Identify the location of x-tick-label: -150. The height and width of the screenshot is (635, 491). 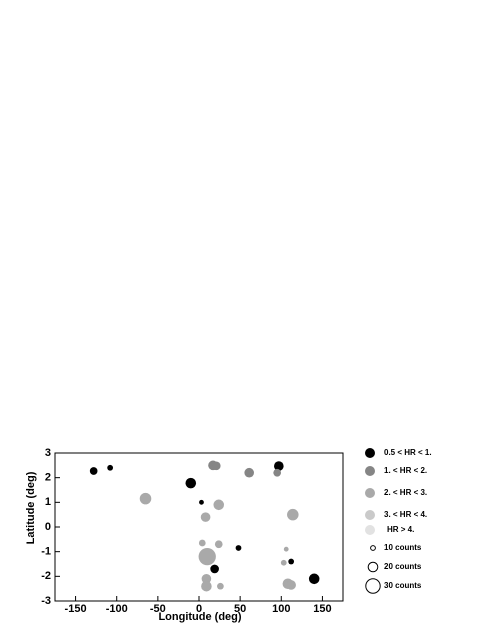
(76, 609).